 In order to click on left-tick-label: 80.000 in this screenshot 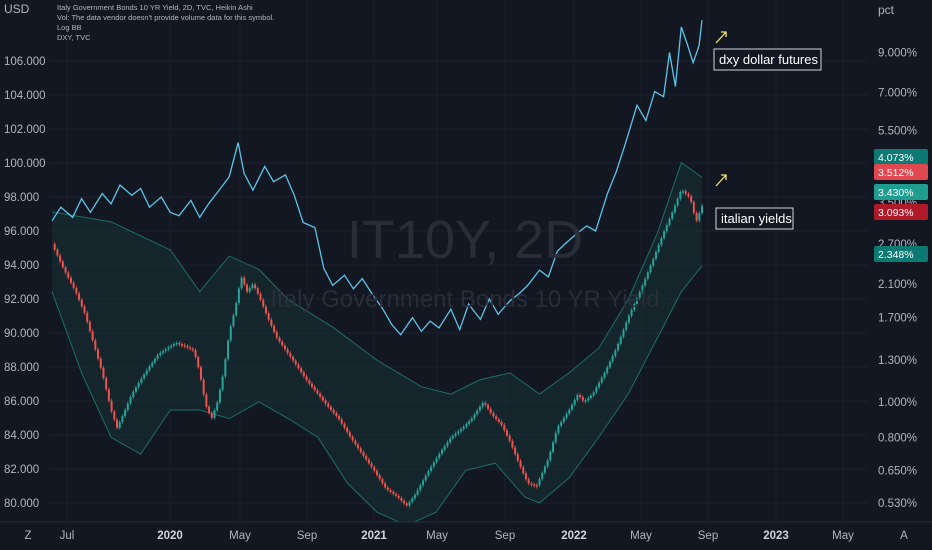, I will do `click(21, 504)`.